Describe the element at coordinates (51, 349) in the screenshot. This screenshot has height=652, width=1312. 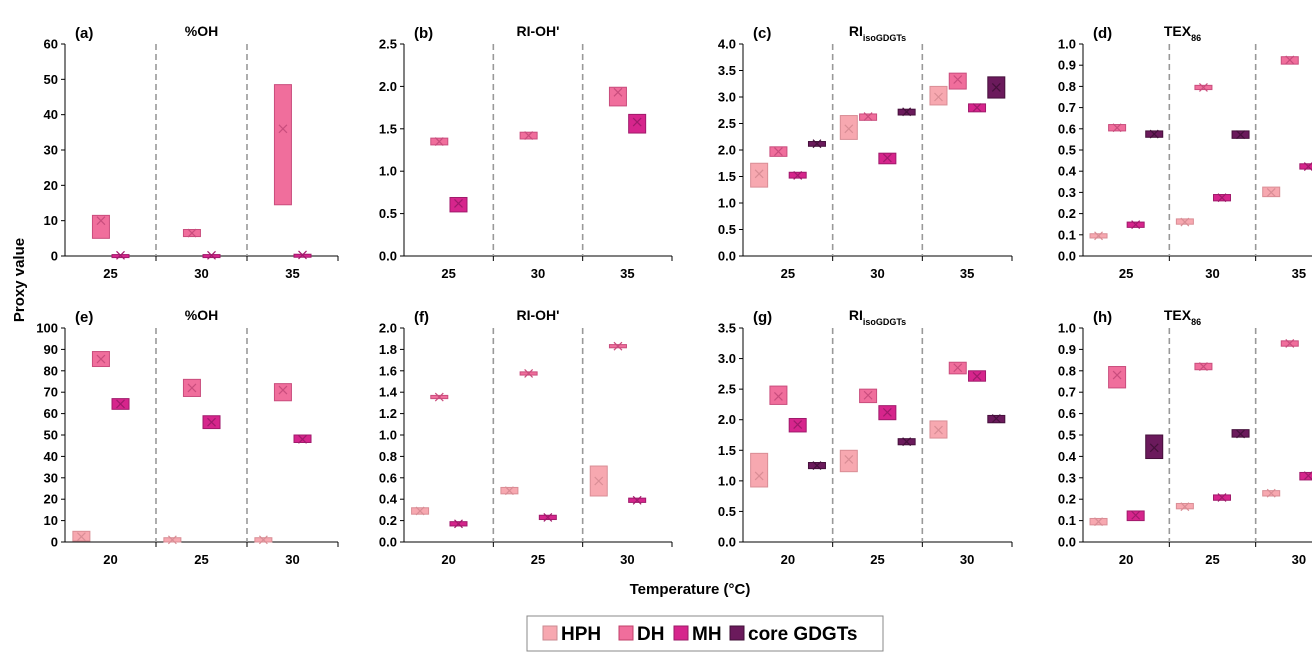
I see `y-tick-label: 90` at that location.